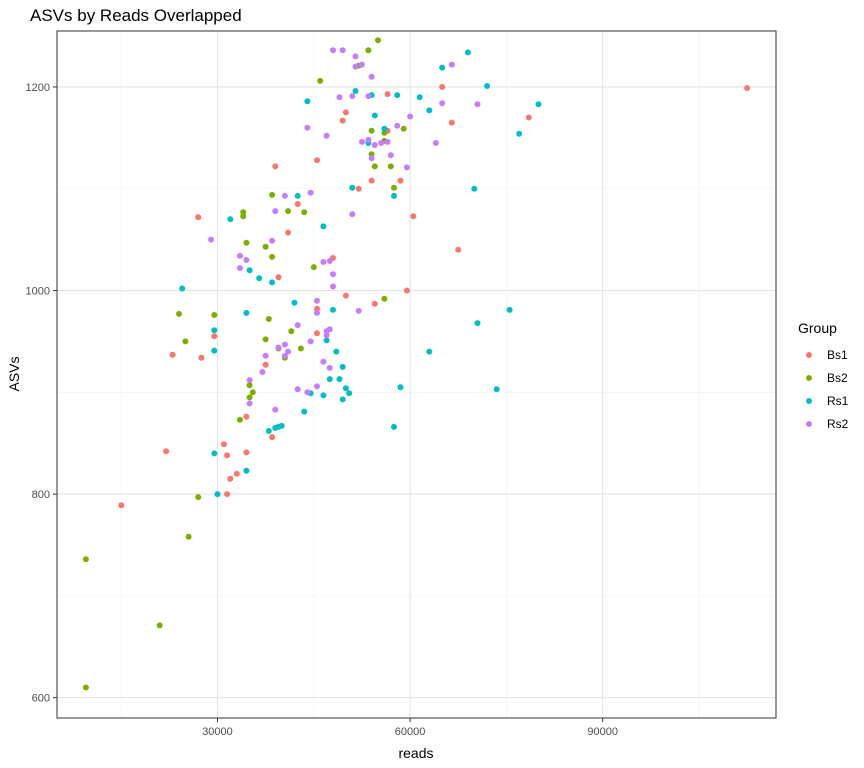 The width and height of the screenshot is (864, 768). What do you see at coordinates (41, 699) in the screenshot?
I see `y-tick-label: 600` at bounding box center [41, 699].